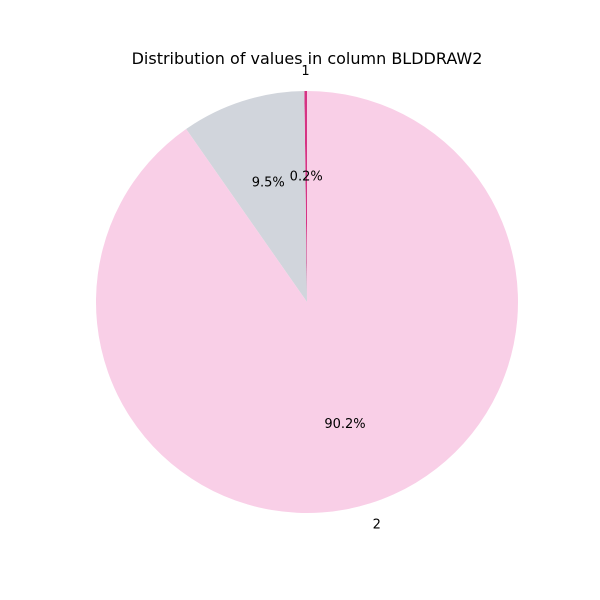 Image resolution: width=600 pixels, height=600 pixels. I want to click on pie-category-label-2: 2, so click(377, 524).